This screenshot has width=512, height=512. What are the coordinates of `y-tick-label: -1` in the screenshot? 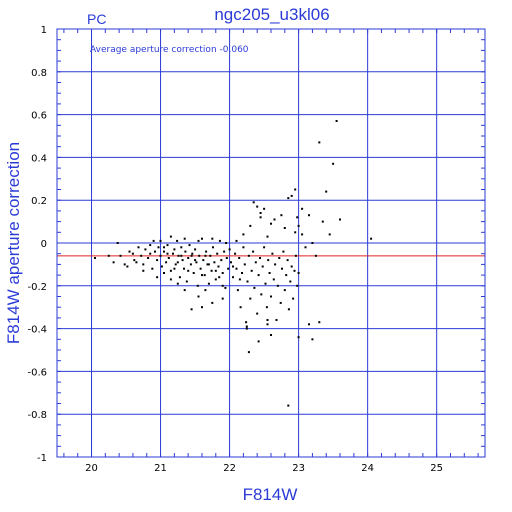 It's located at (42, 458).